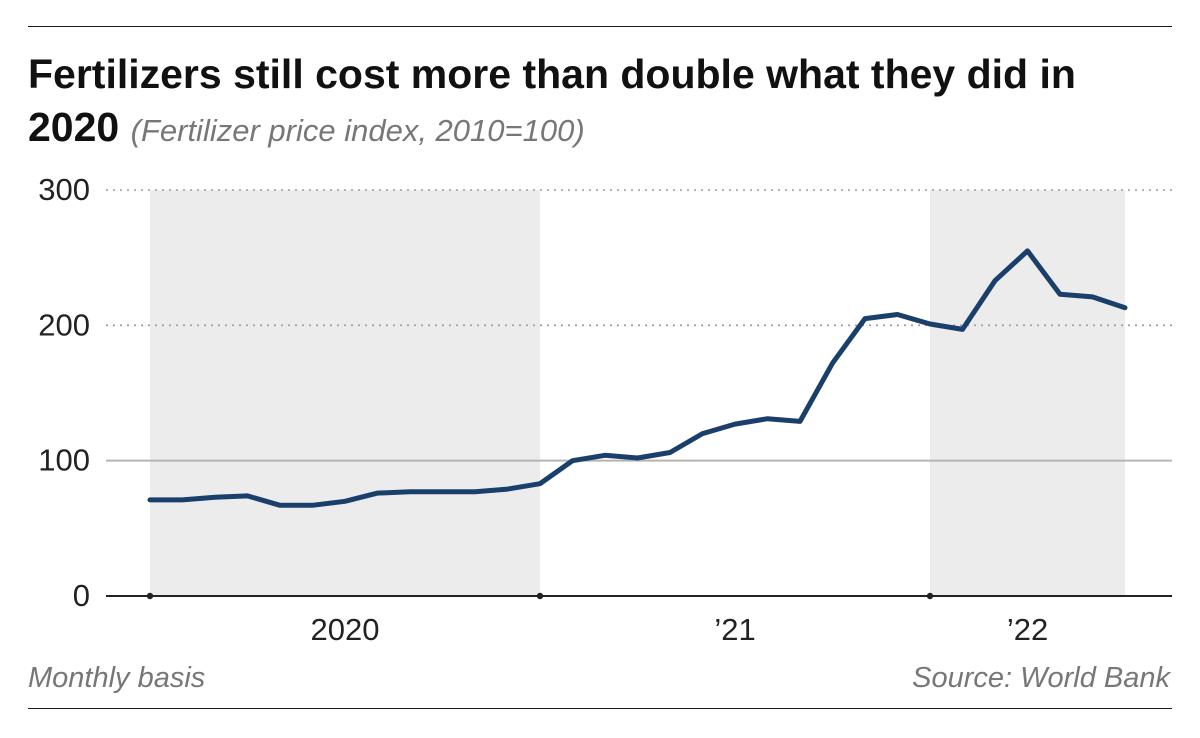 This screenshot has width=1200, height=738. Describe the element at coordinates (1027, 629) in the screenshot. I see `x-tick-label-2: ’22` at that location.